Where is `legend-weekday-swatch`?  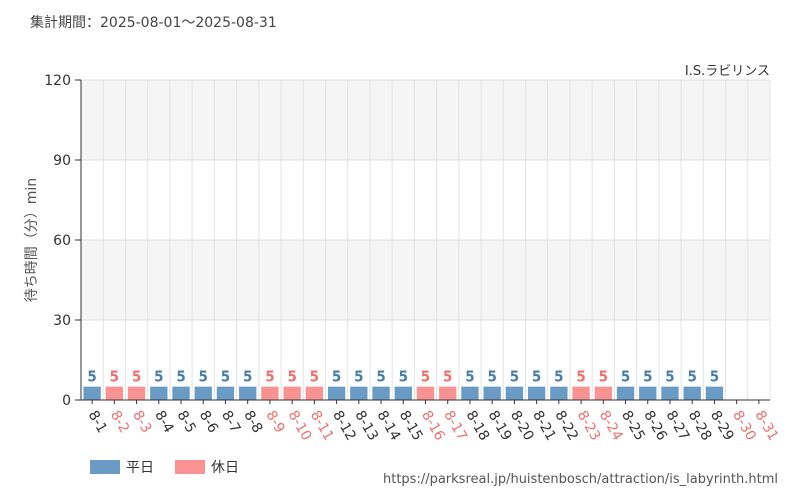
legend-weekday-swatch is located at coordinates (105, 467).